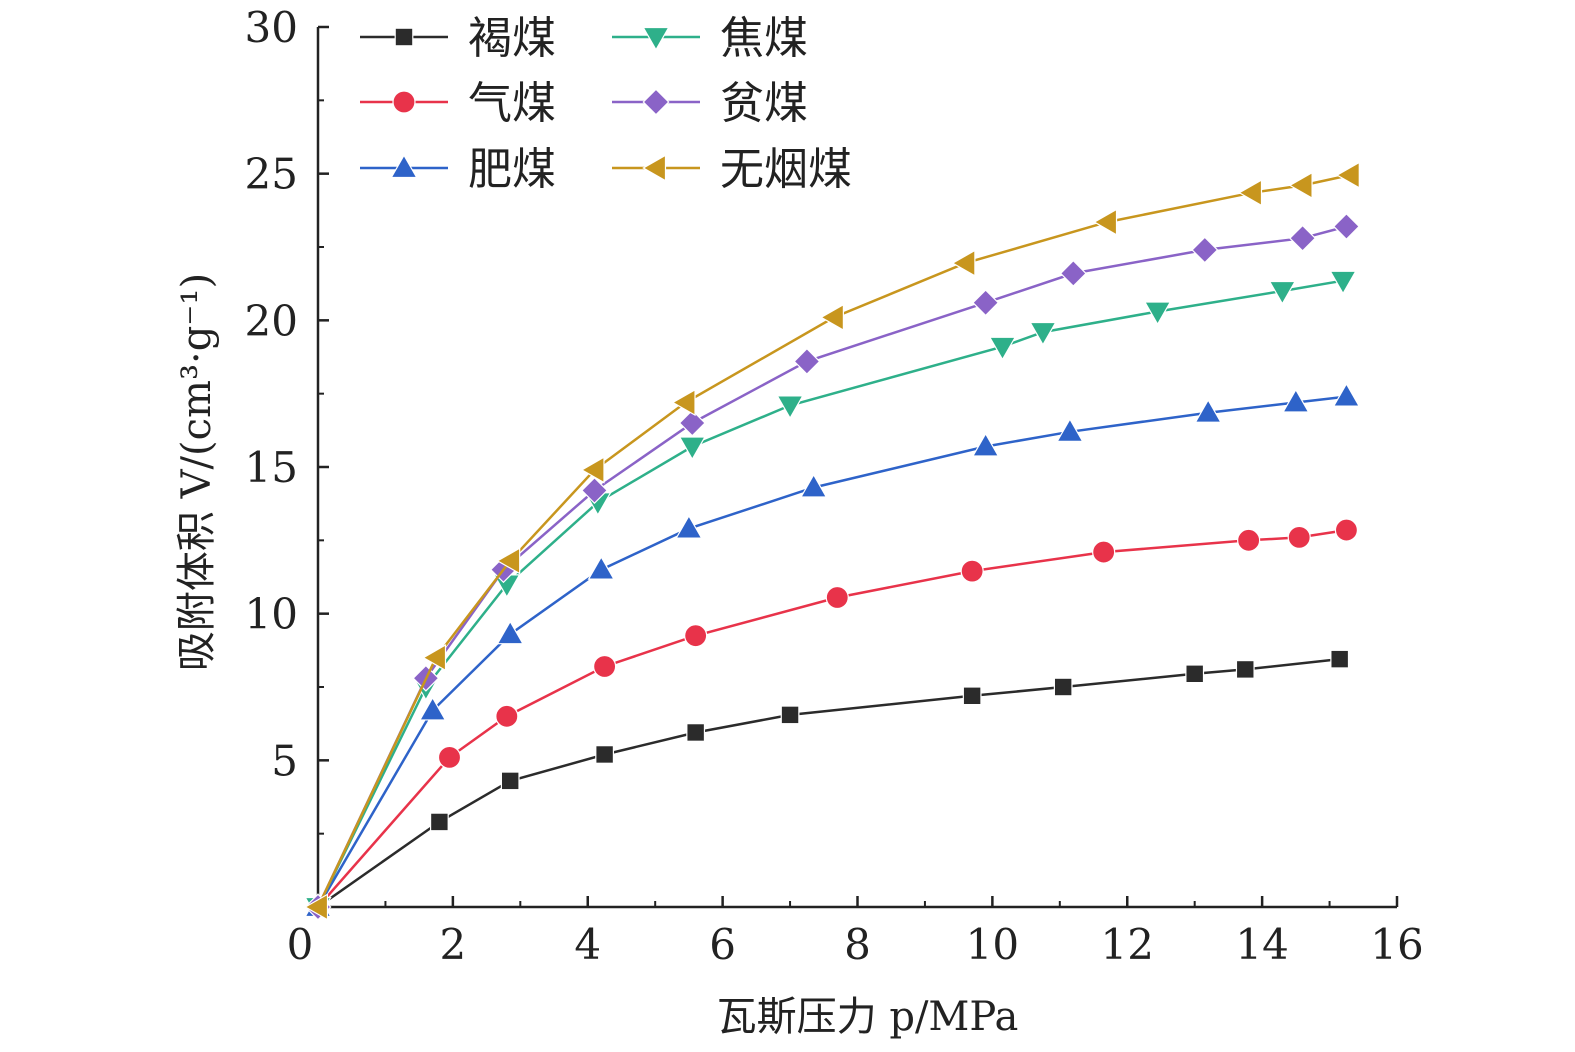 The width and height of the screenshot is (1575, 1052). What do you see at coordinates (512, 169) in the screenshot?
I see `legend-label: 肥煤` at bounding box center [512, 169].